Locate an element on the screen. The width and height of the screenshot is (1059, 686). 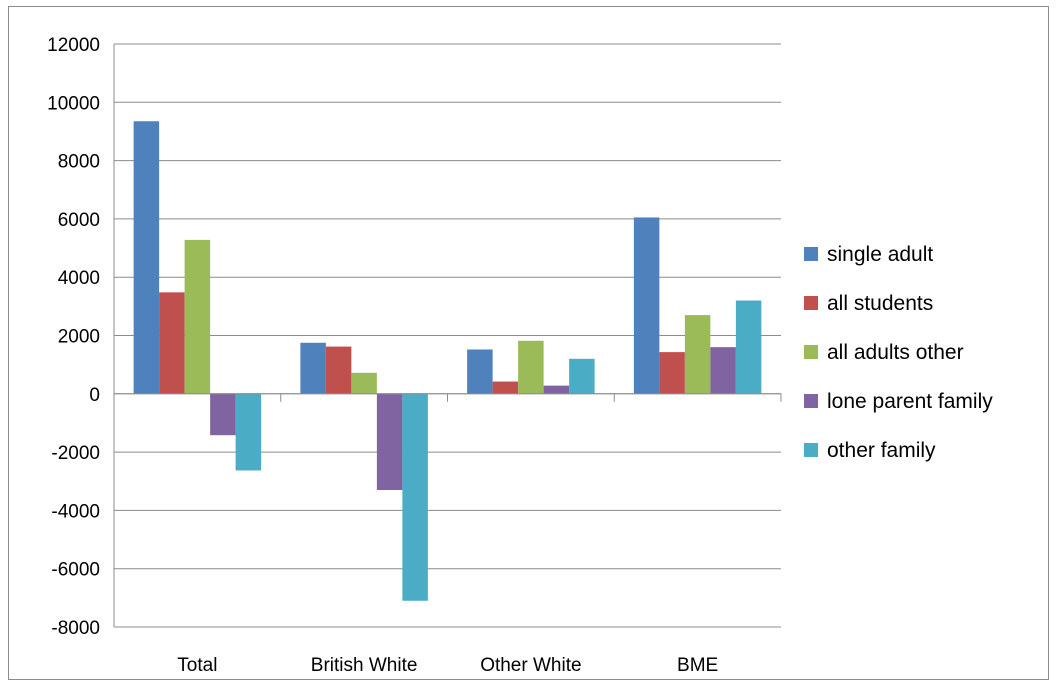
y-tick-label: 8000 is located at coordinates (79, 162).